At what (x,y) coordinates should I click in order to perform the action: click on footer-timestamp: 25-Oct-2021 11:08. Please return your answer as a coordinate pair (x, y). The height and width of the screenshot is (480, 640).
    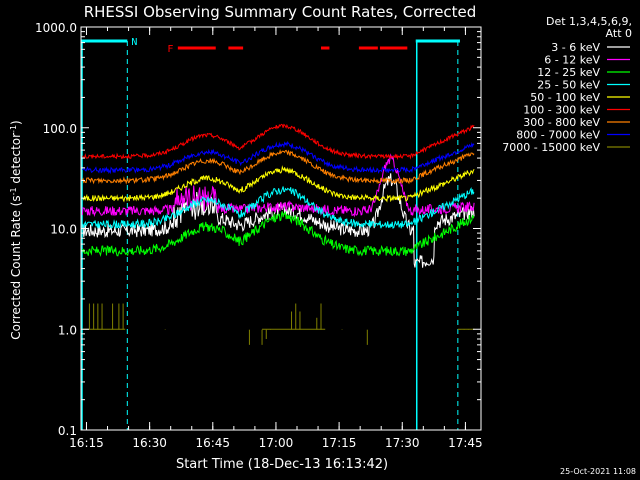
    Looking at the image, I should click on (598, 471).